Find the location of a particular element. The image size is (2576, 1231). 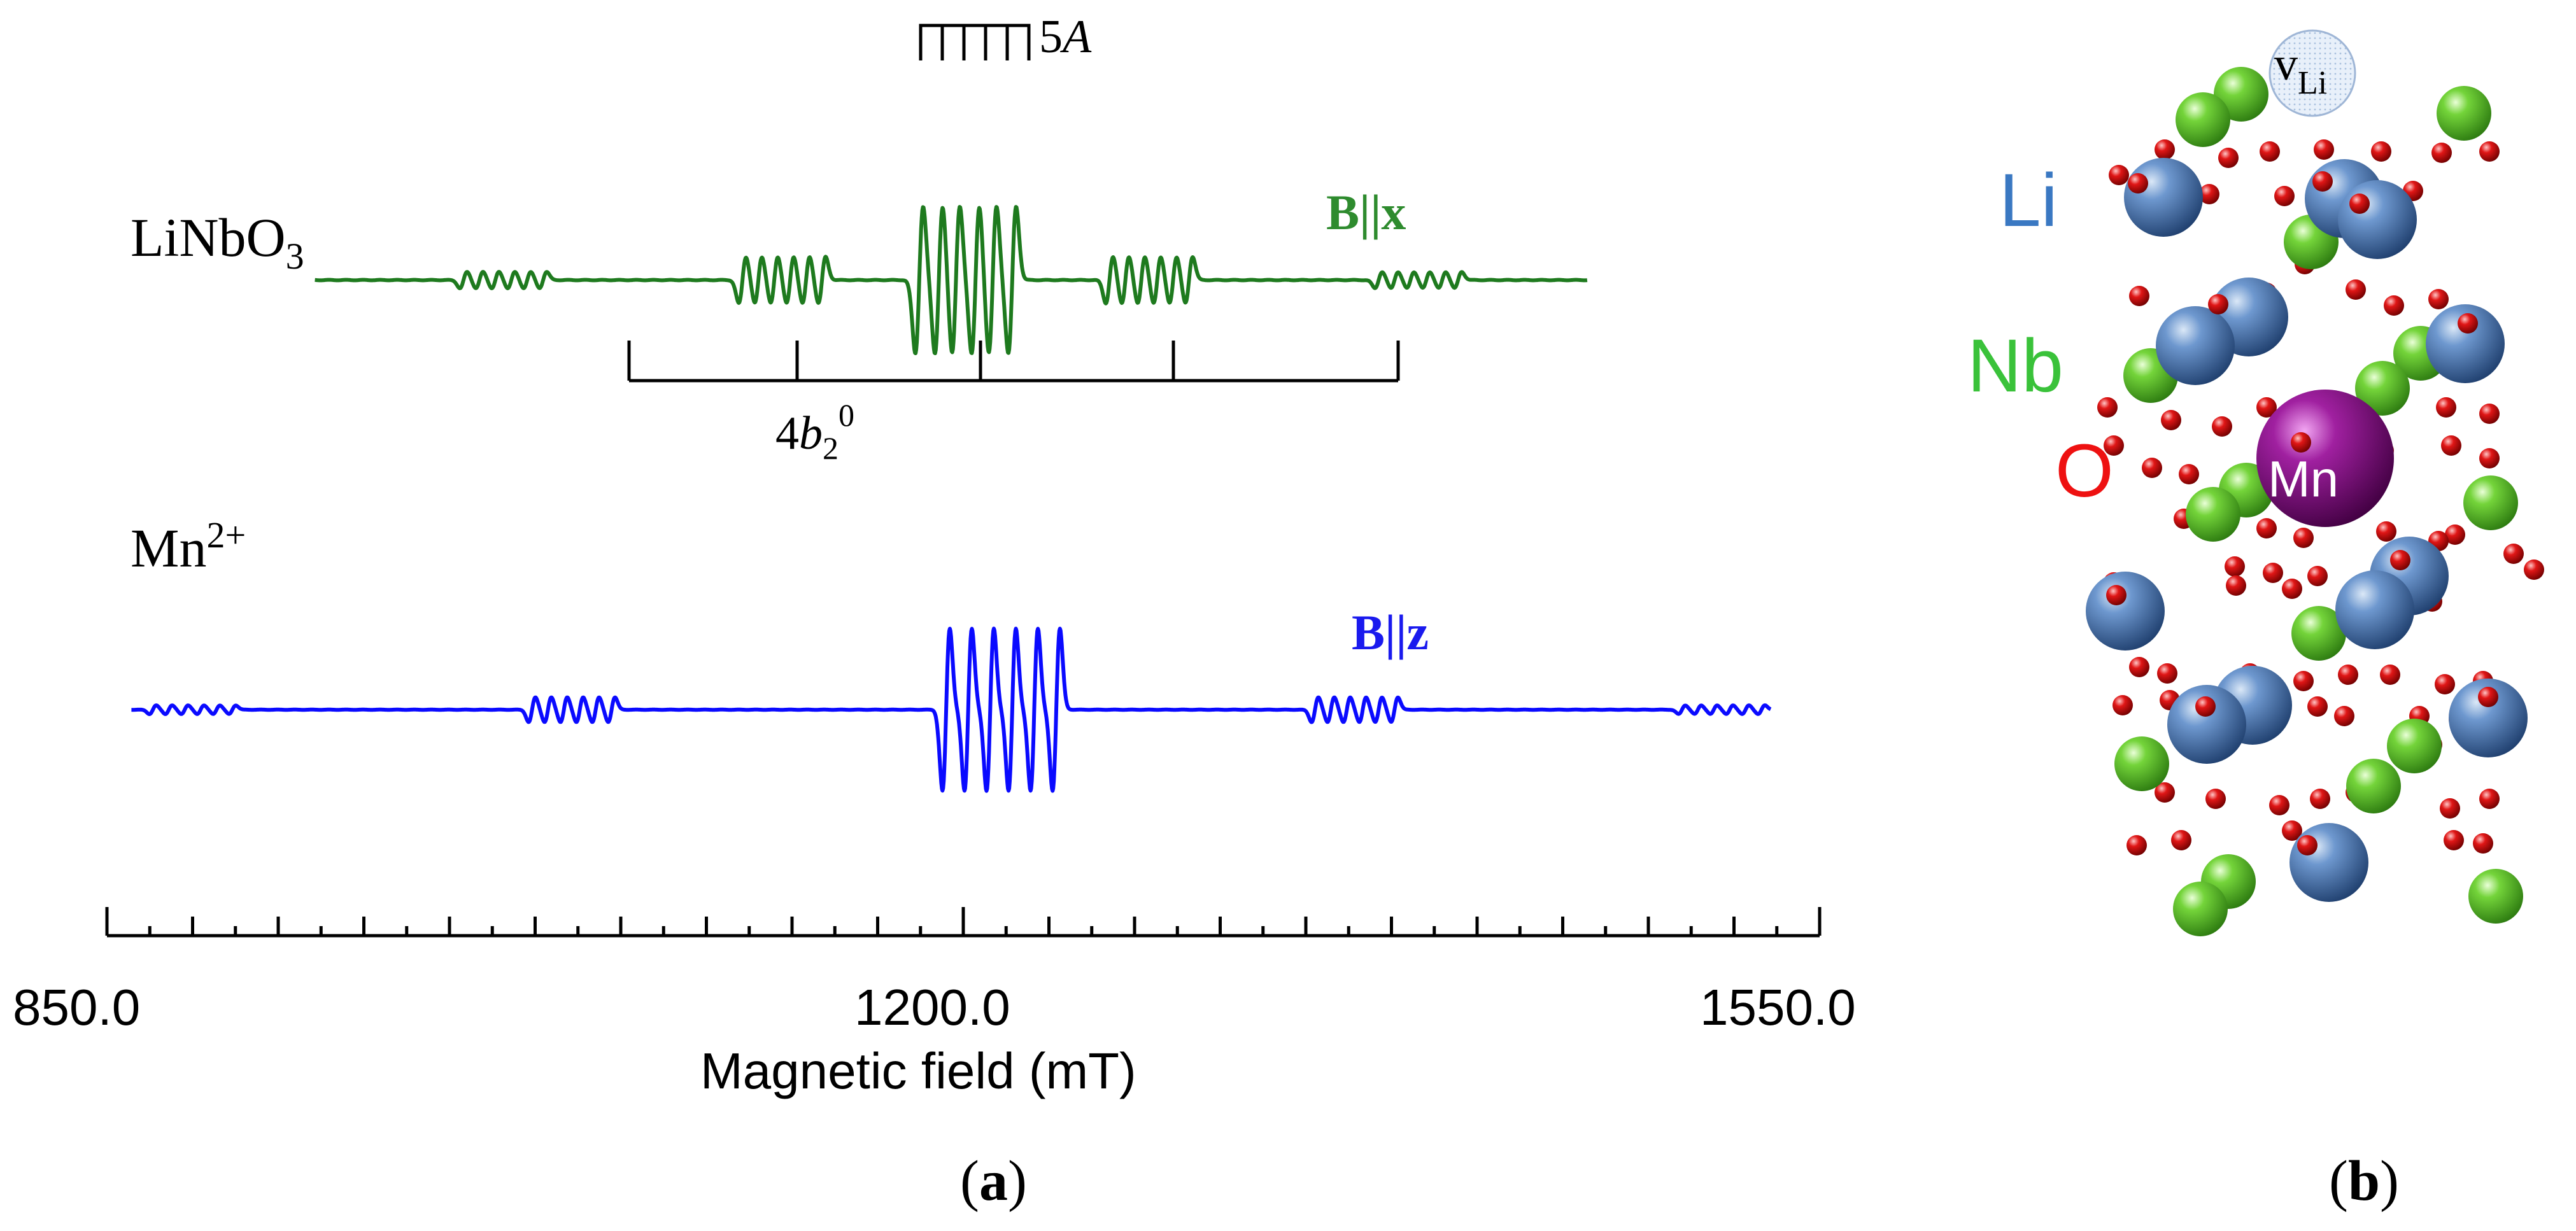

crystal-structure is located at coordinates (2315, 501).